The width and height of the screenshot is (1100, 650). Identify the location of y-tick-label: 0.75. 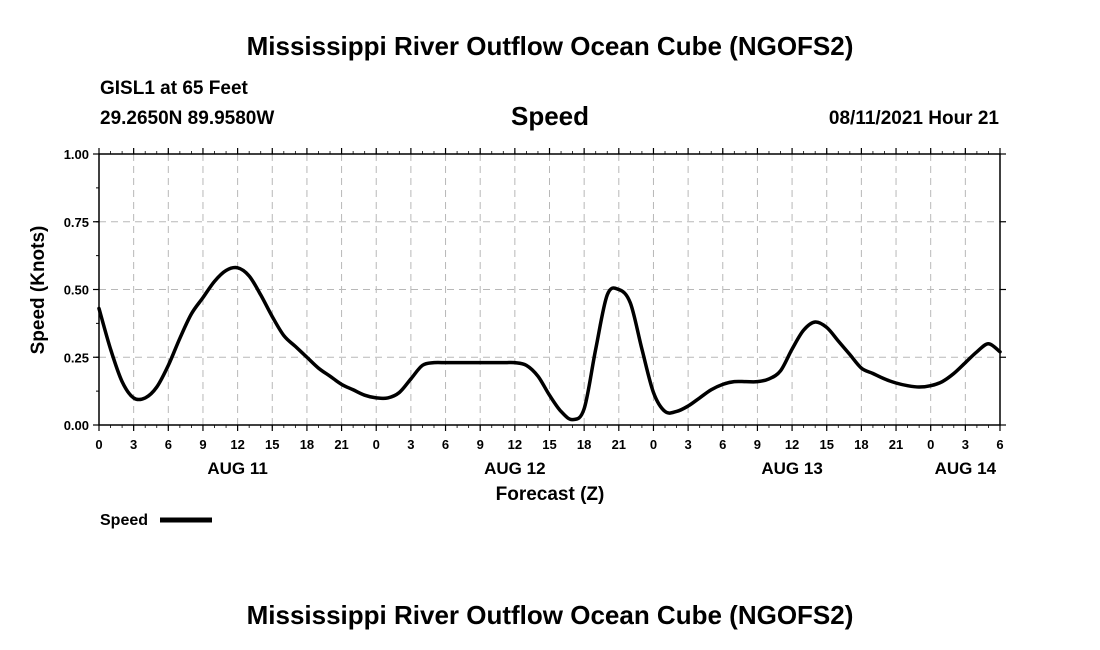
(76, 222).